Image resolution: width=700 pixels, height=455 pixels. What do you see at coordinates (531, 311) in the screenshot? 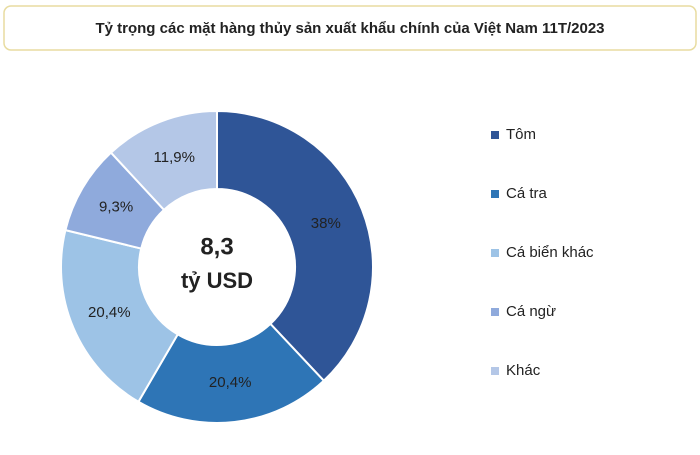
I see `legend-label: Cá ngừ` at bounding box center [531, 311].